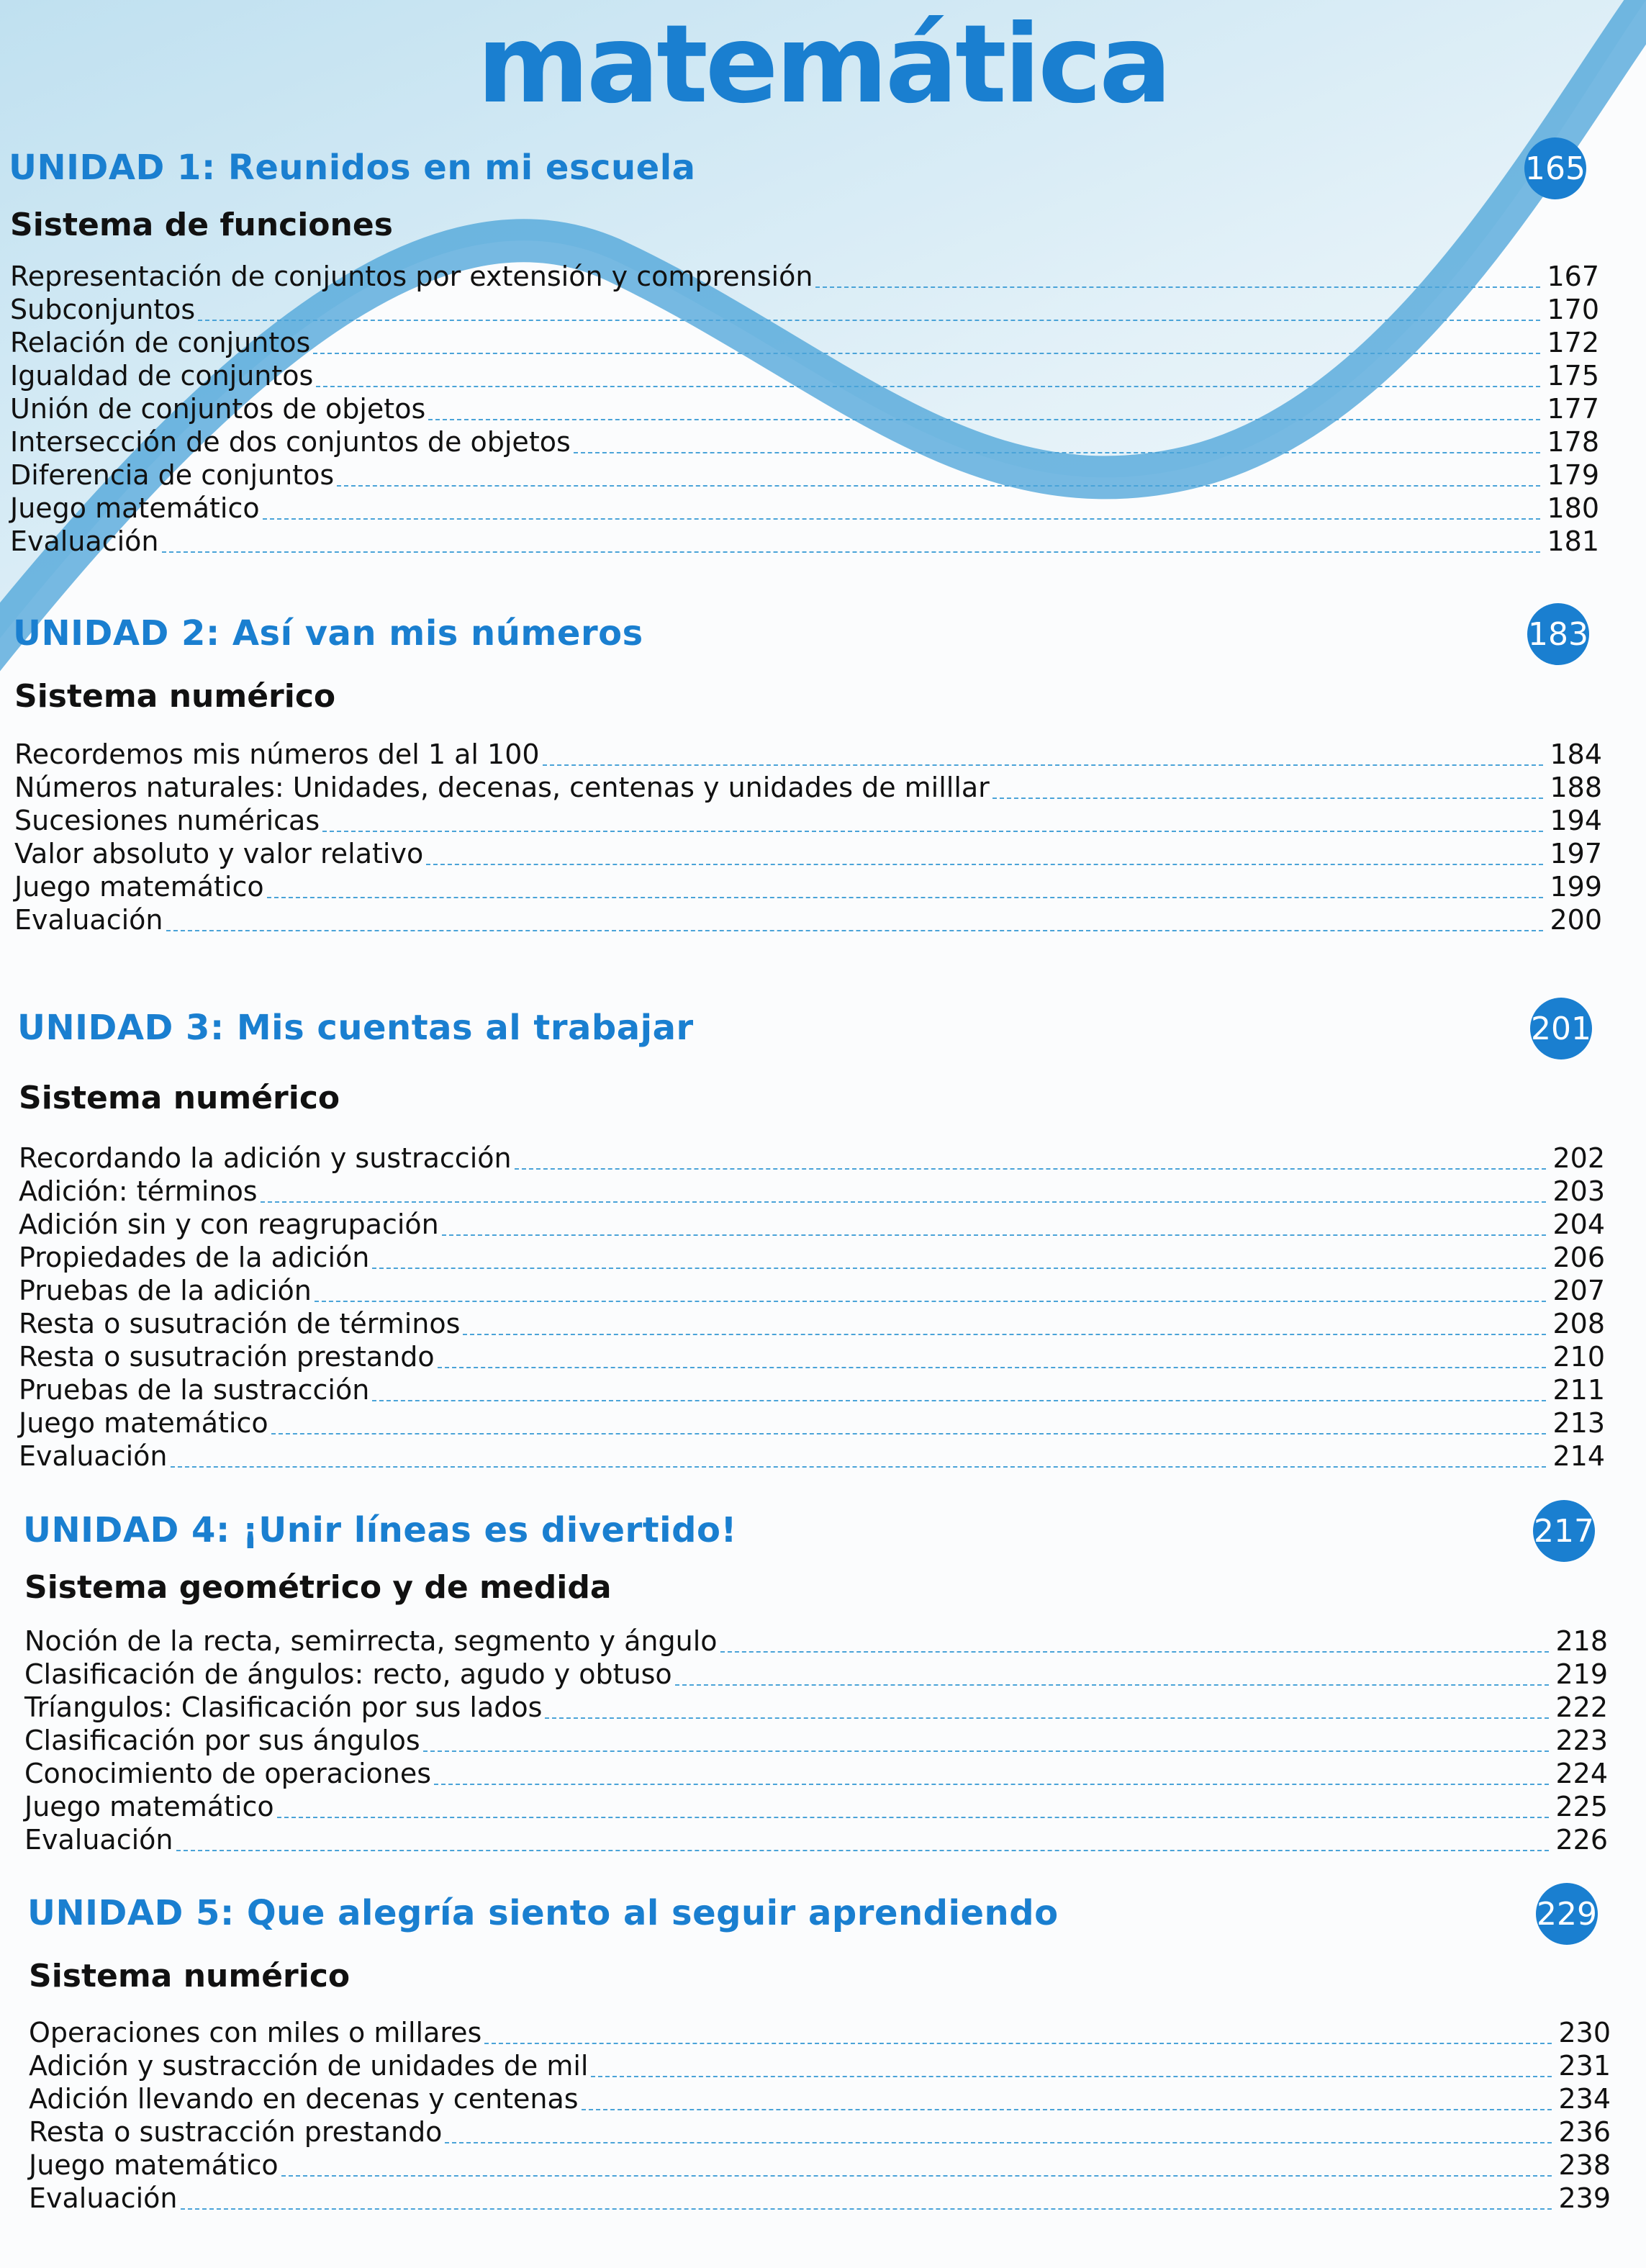 The height and width of the screenshot is (2268, 1646). I want to click on toc-entry-page: 239, so click(1584, 2198).